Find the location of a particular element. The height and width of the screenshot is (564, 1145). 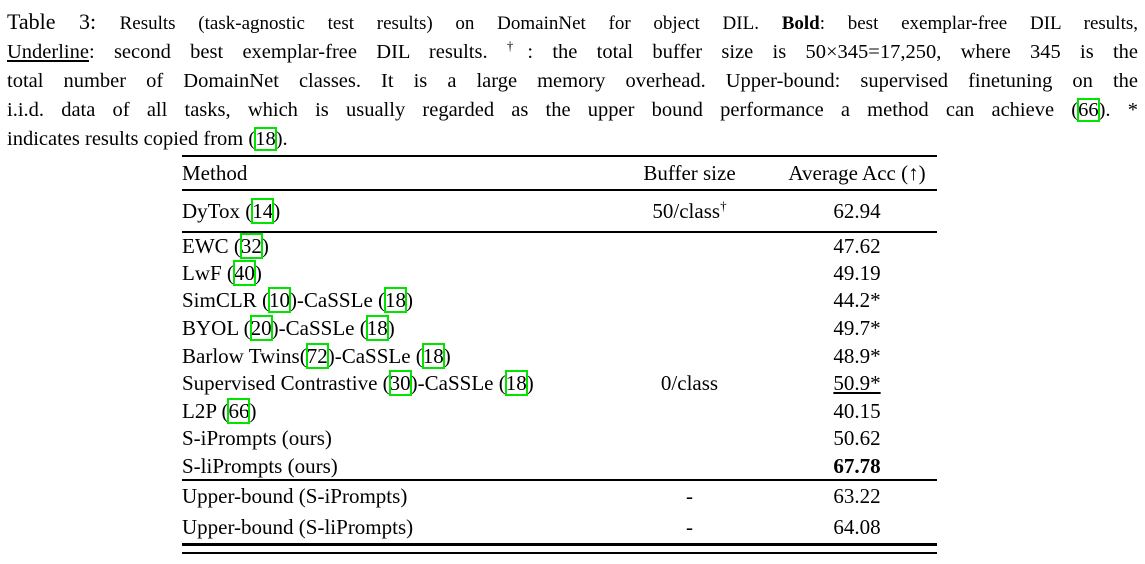

text-segment: 0/class is located at coordinates (689, 383).